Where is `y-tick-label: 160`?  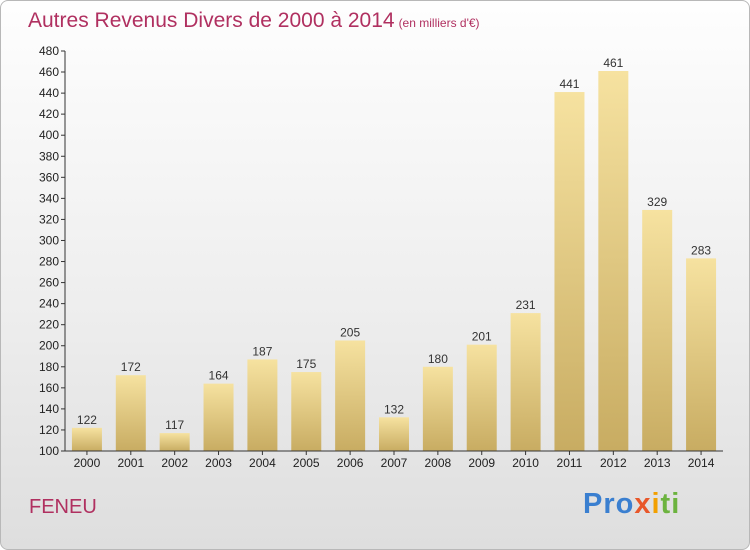
y-tick-label: 160 is located at coordinates (49, 388).